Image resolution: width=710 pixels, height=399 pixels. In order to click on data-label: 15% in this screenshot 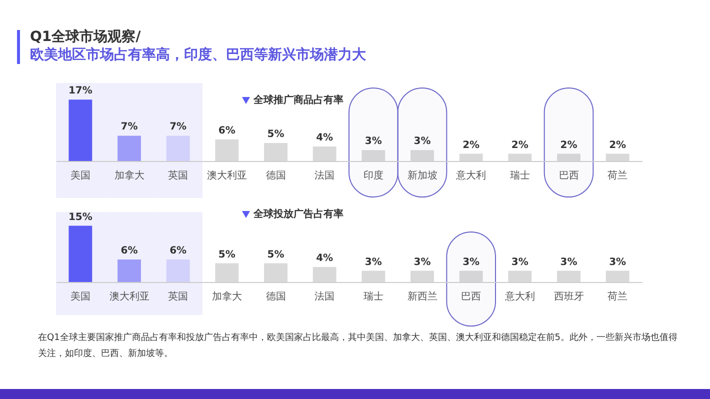, I will do `click(80, 217)`.